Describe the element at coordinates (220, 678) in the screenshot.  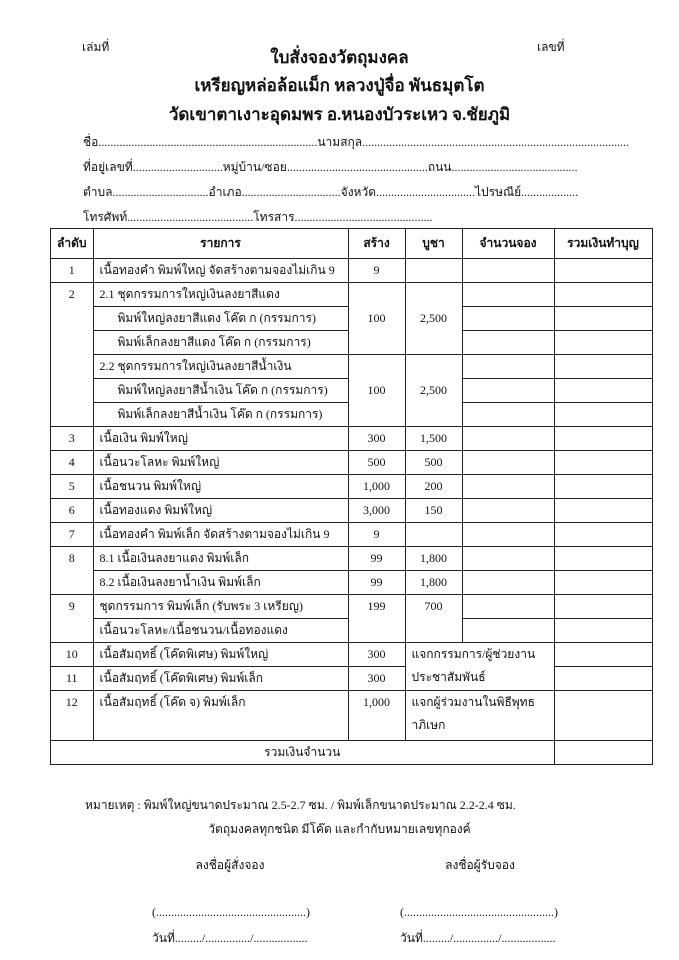
I see `row-item: เนื้อสัมฤทธิ์ (โค๊ดพิเศษ) พิมพ์เล็ก` at that location.